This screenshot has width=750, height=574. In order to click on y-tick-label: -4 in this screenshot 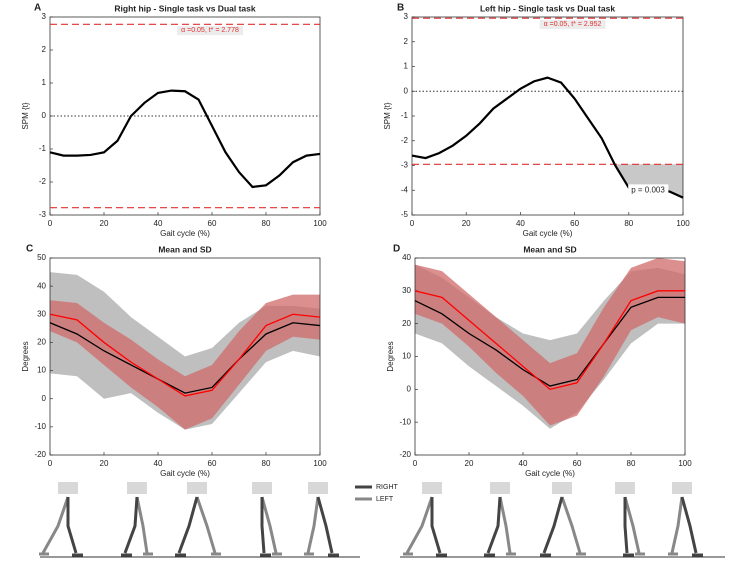, I will do `click(405, 189)`.